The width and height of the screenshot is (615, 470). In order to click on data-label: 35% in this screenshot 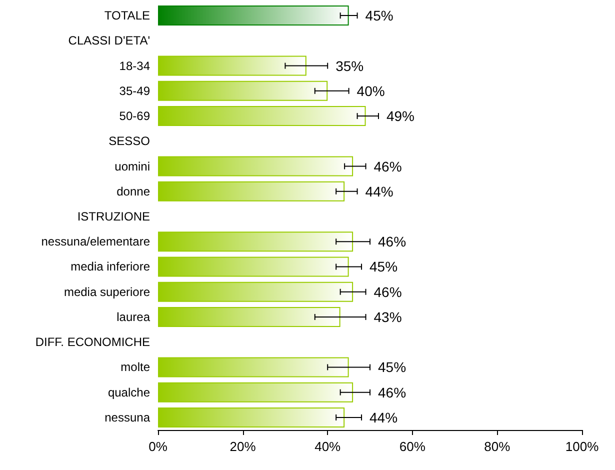, I will do `click(350, 66)`.